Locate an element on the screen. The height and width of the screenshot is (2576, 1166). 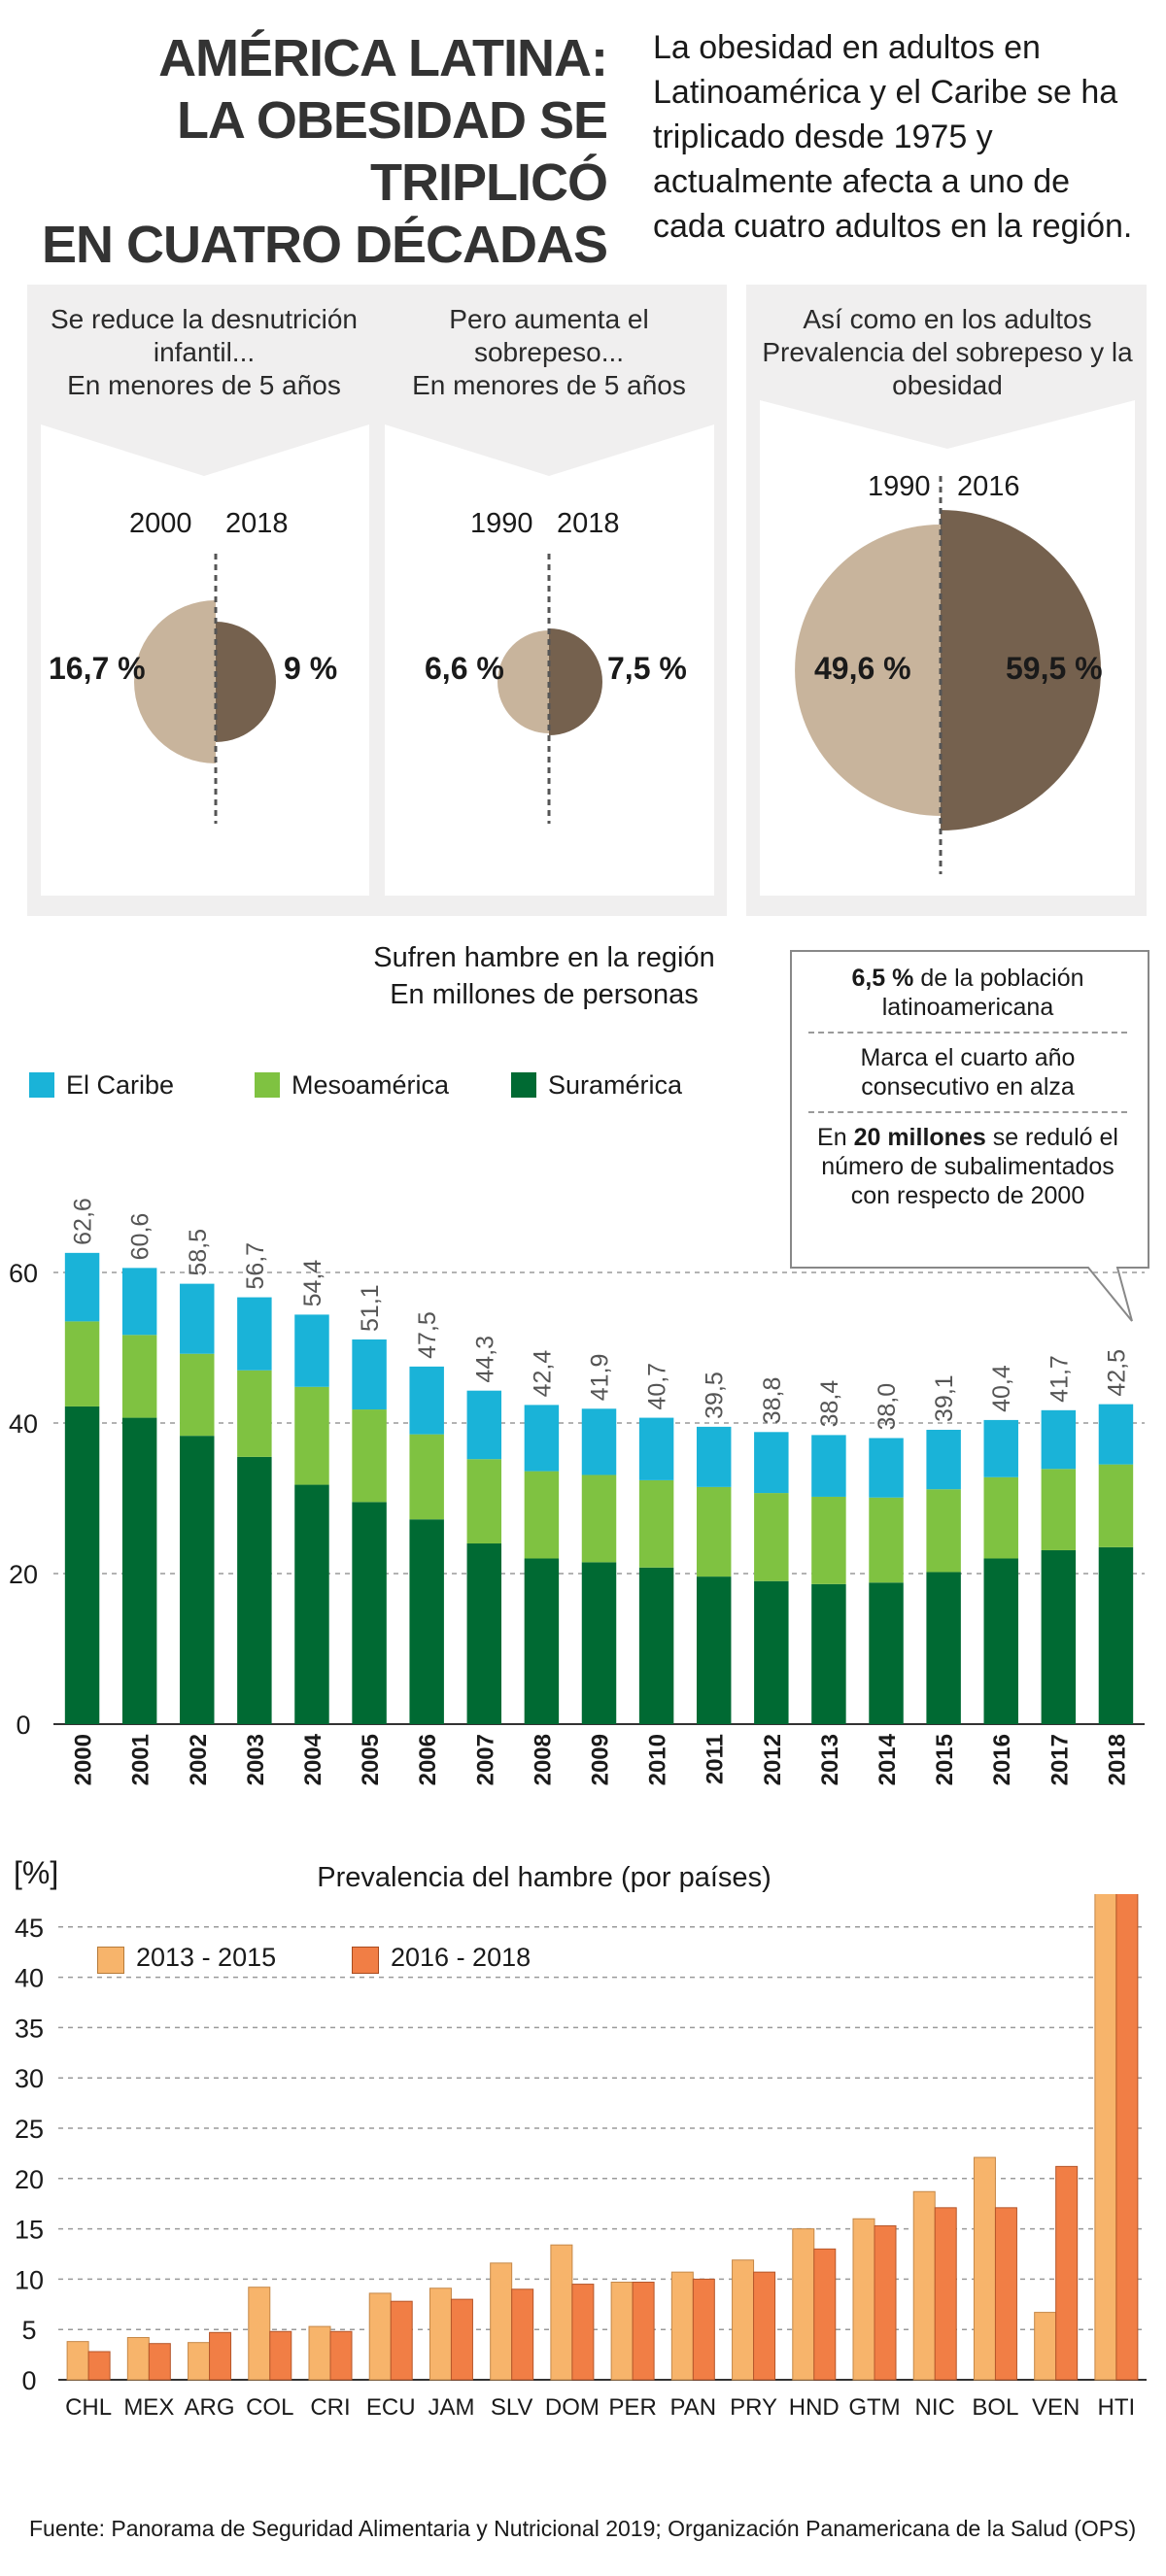
bar-mesoamerica-2008 is located at coordinates (542, 1515).